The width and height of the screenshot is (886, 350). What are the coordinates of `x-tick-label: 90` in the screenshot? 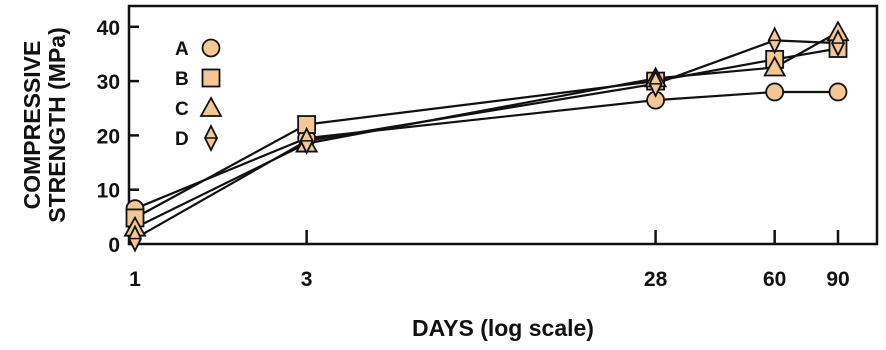 It's located at (837, 279).